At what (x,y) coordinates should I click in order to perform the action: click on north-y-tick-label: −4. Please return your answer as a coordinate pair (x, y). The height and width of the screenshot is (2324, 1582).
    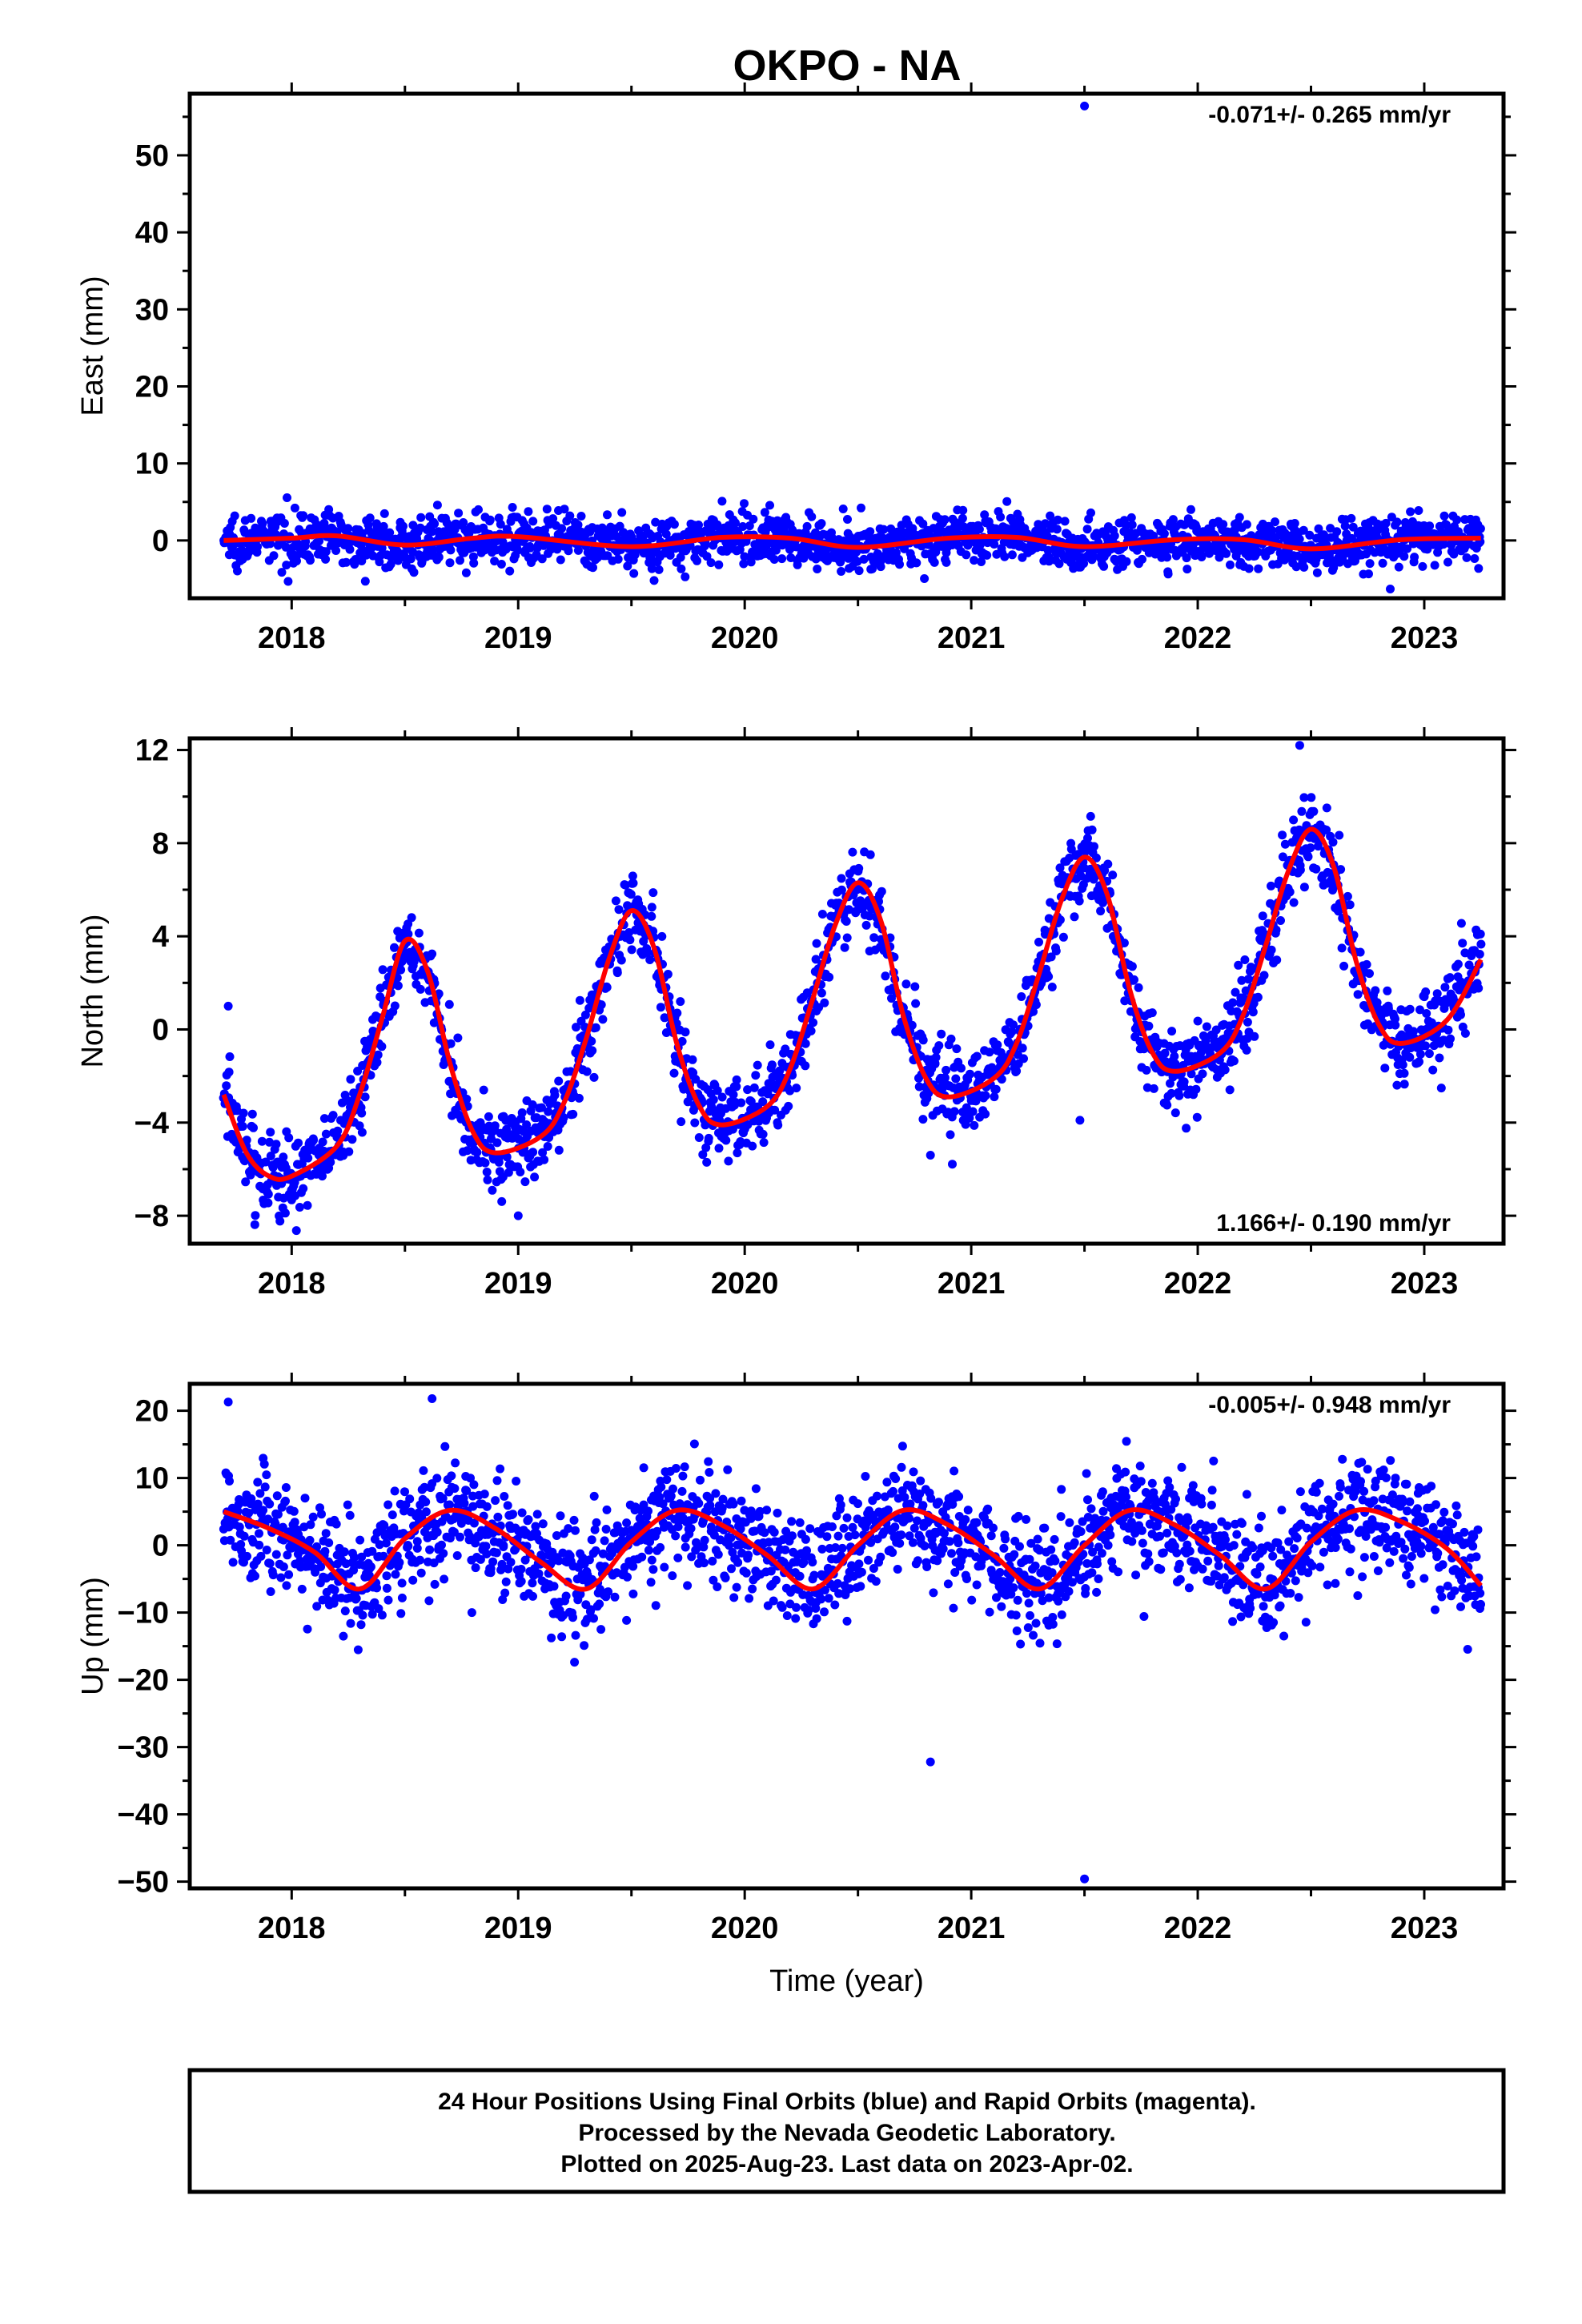
    Looking at the image, I should click on (152, 1123).